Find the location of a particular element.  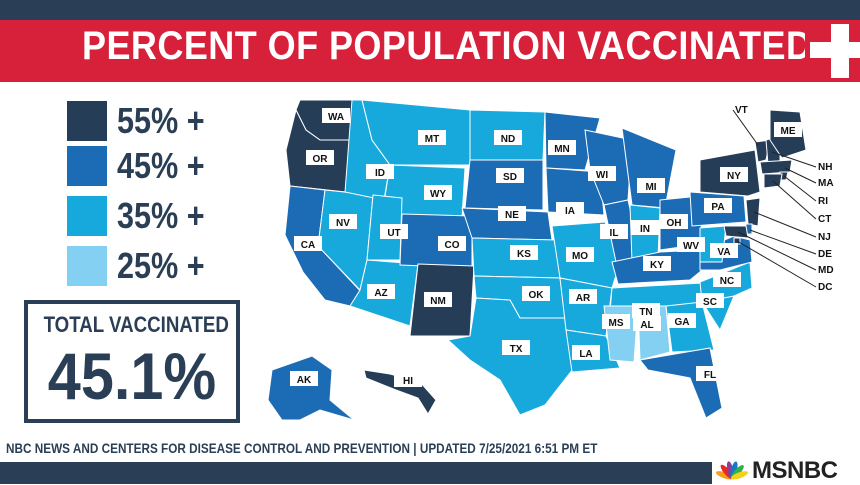

state-label-box-nc is located at coordinates (727, 279).